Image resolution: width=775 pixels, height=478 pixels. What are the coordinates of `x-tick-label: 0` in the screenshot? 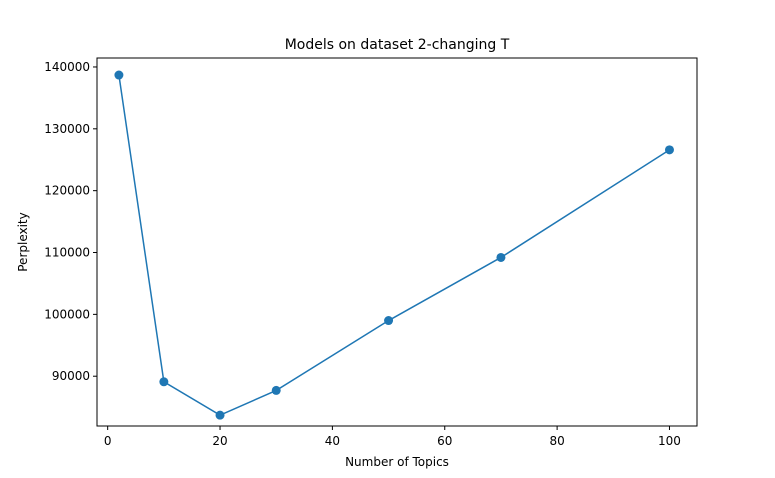 It's located at (108, 441).